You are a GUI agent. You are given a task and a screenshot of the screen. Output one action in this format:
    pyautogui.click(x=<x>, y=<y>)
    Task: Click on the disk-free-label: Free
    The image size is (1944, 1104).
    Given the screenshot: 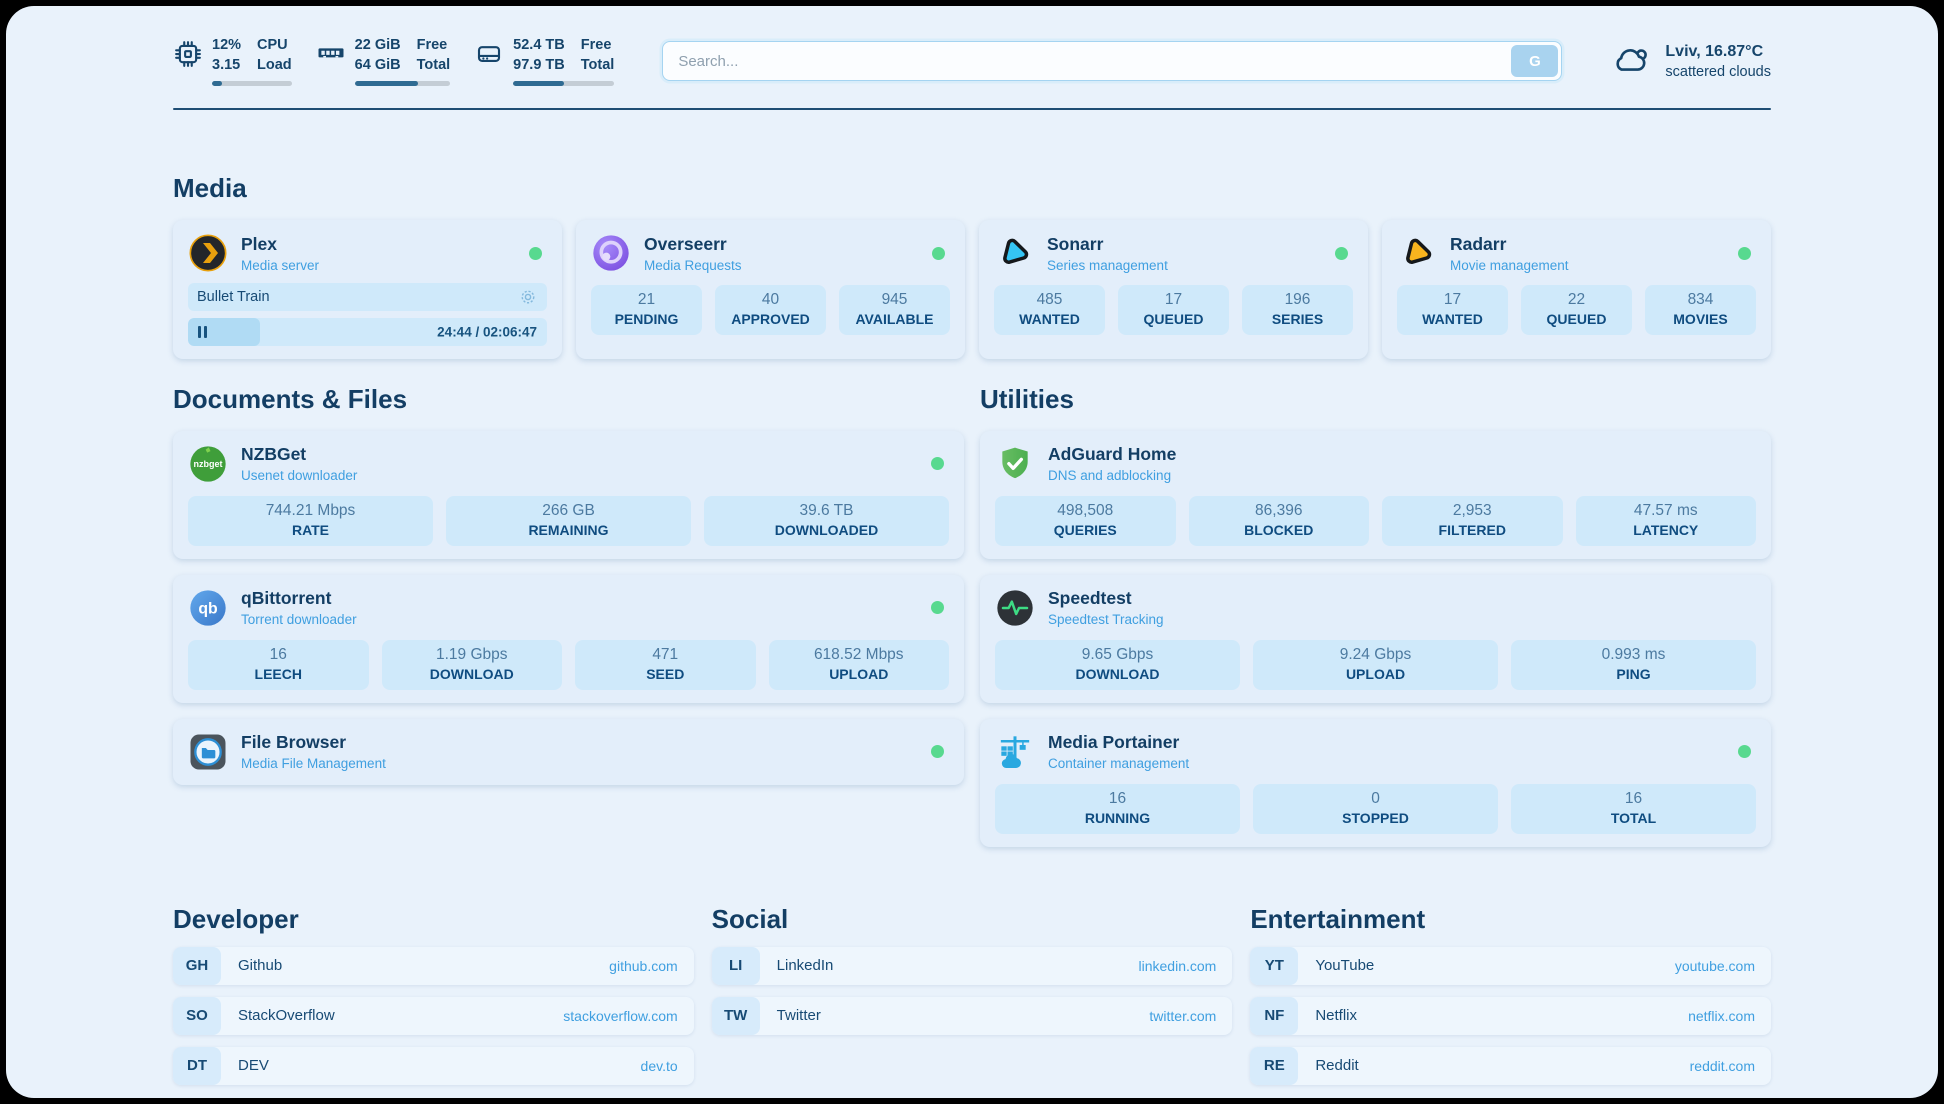 What is the action you would take?
    pyautogui.click(x=596, y=45)
    